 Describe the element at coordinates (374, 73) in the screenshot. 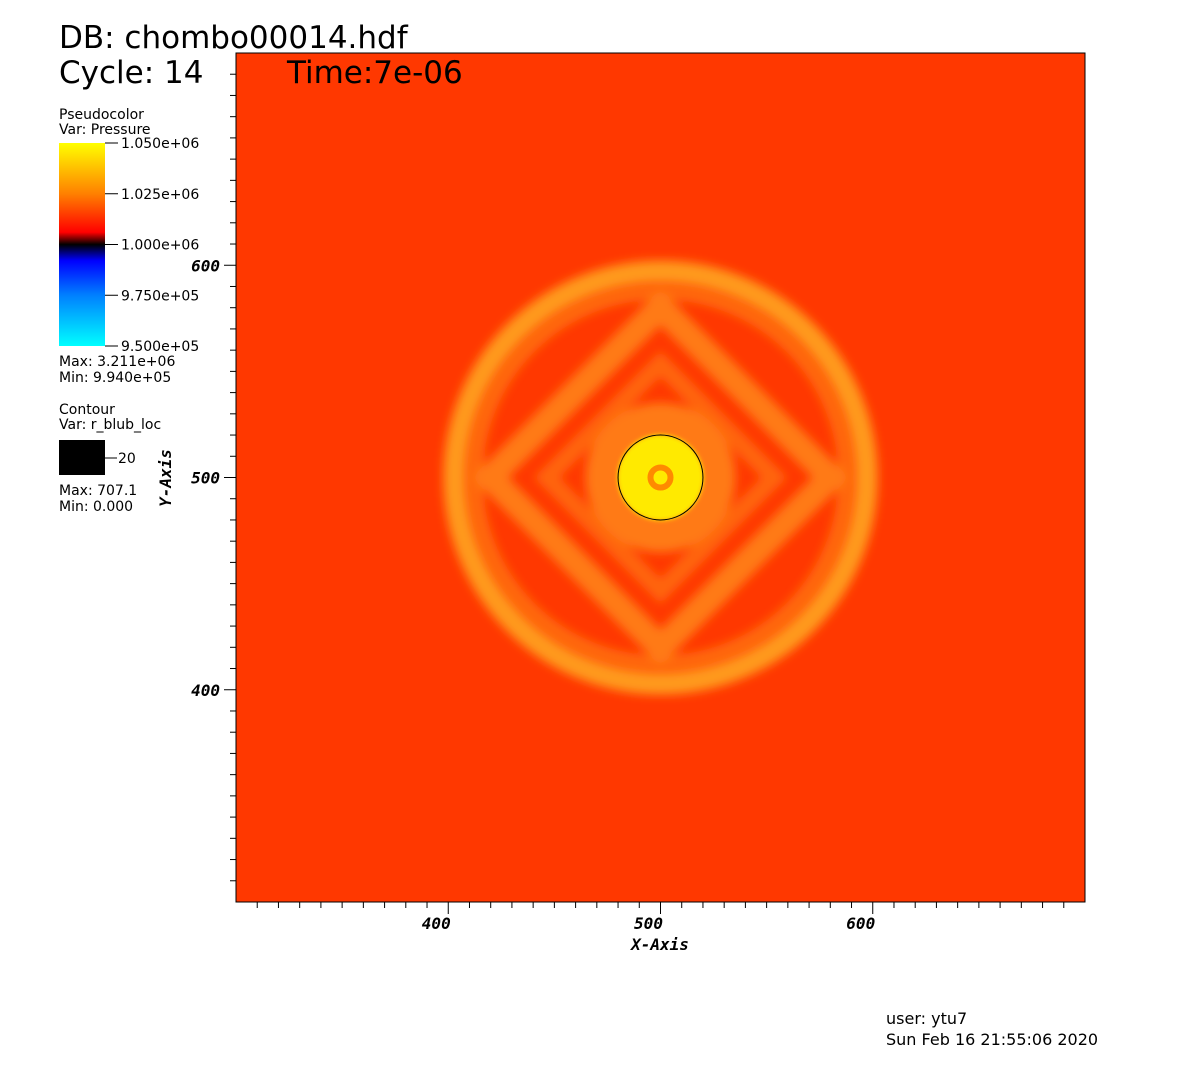

I see `time: Time:7e-06` at that location.